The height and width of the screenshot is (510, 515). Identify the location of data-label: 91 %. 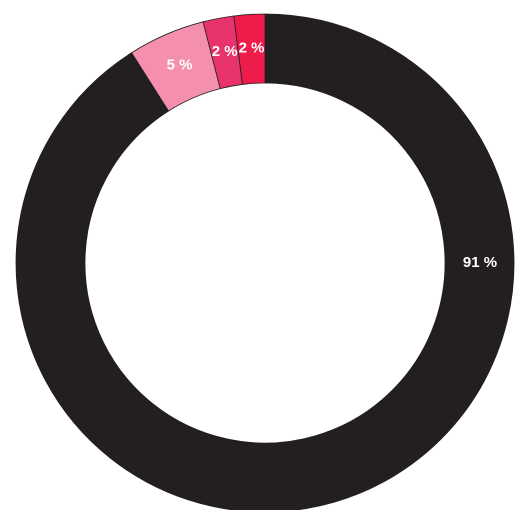
(480, 262).